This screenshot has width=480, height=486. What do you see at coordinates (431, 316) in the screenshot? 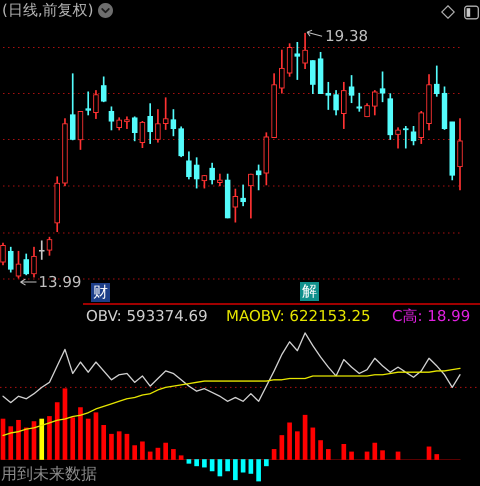
I see `text: C高: 18.99` at bounding box center [431, 316].